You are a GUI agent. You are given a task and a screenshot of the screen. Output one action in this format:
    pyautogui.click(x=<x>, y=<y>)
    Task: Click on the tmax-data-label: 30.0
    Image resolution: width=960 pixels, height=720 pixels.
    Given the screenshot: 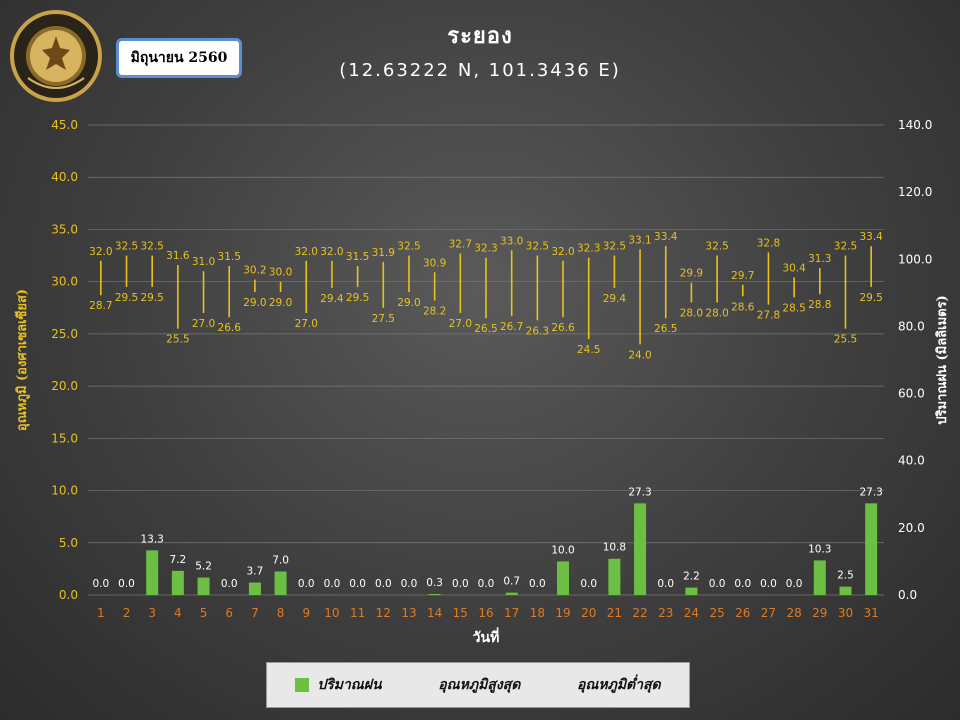 What is the action you would take?
    pyautogui.click(x=280, y=273)
    